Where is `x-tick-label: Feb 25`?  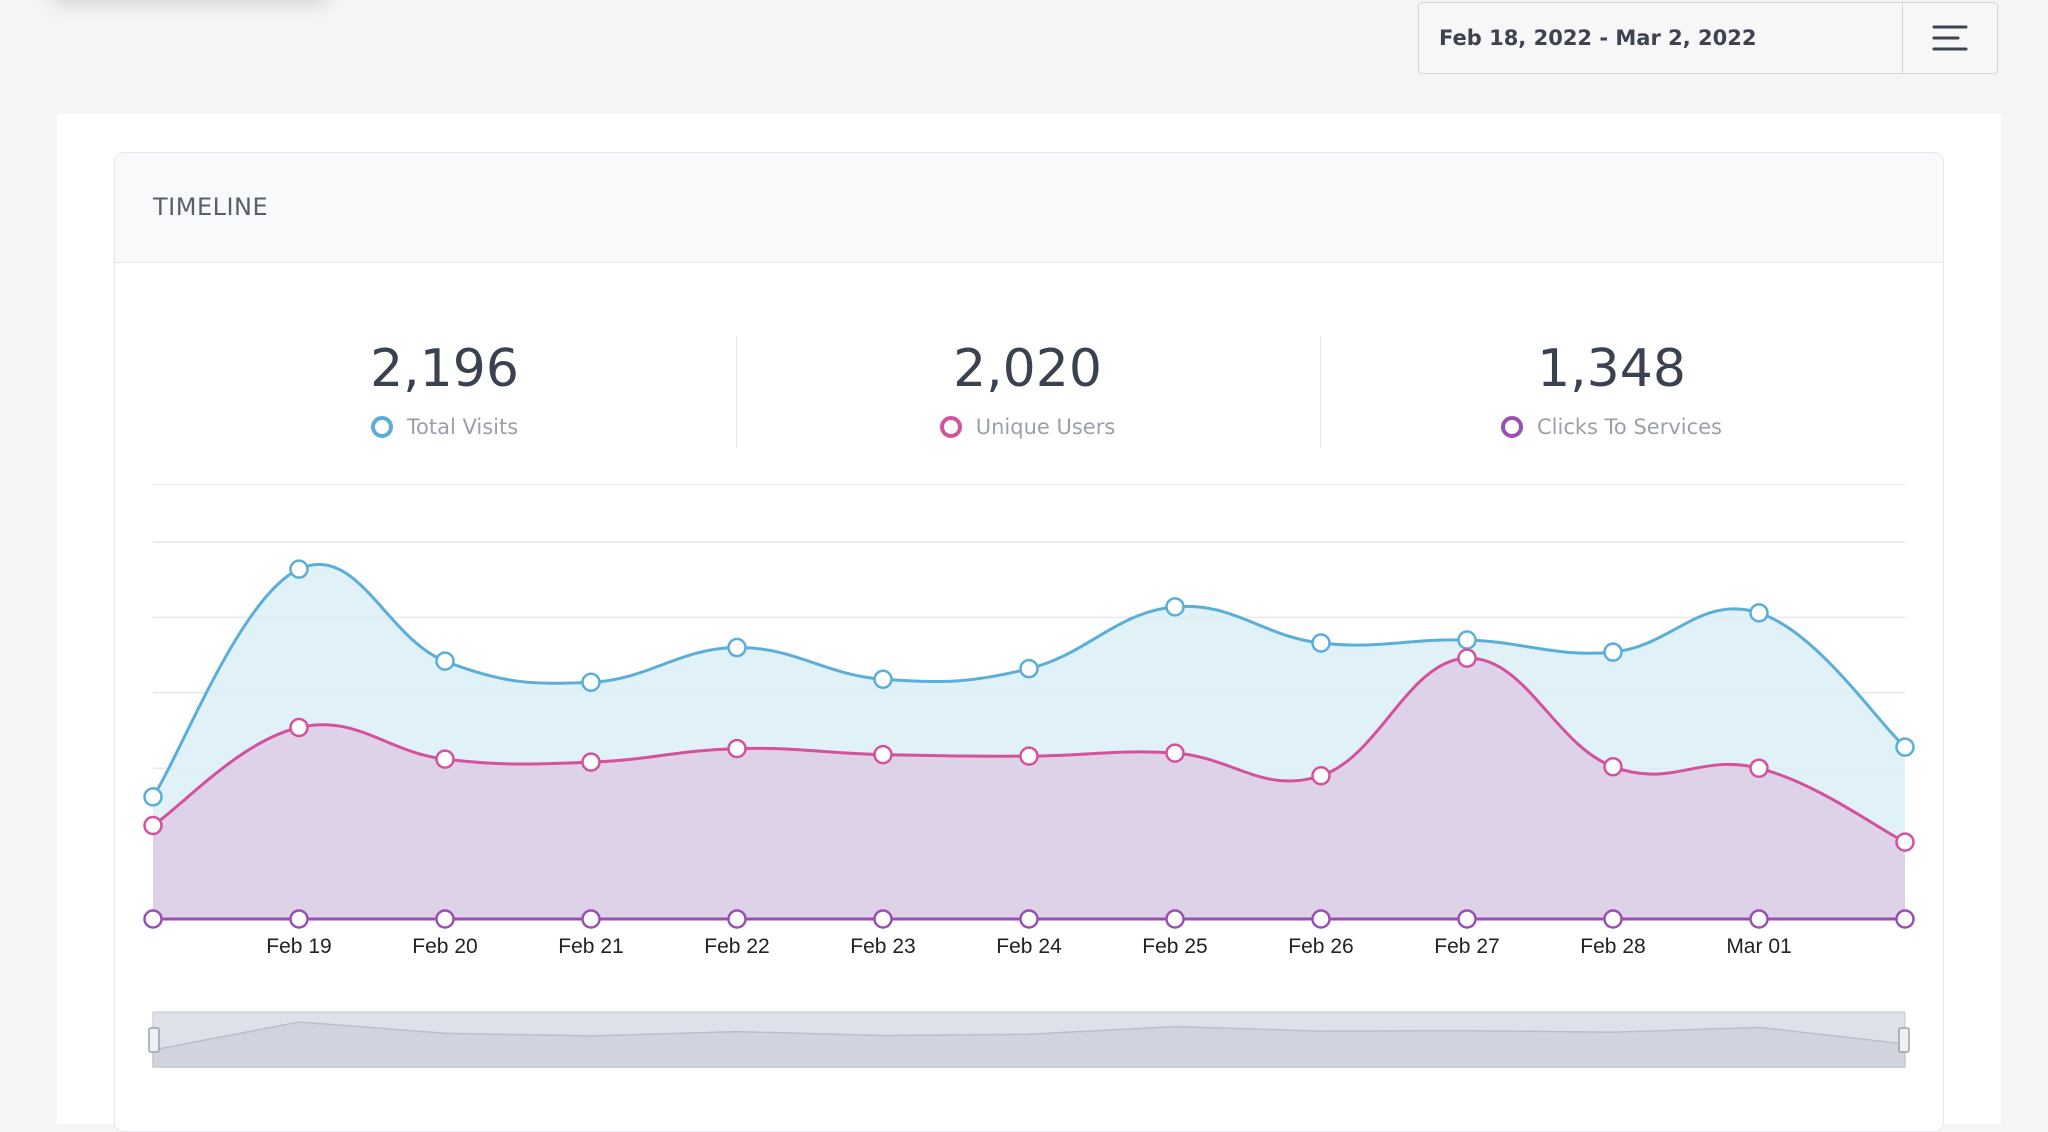
x-tick-label: Feb 25 is located at coordinates (1174, 946).